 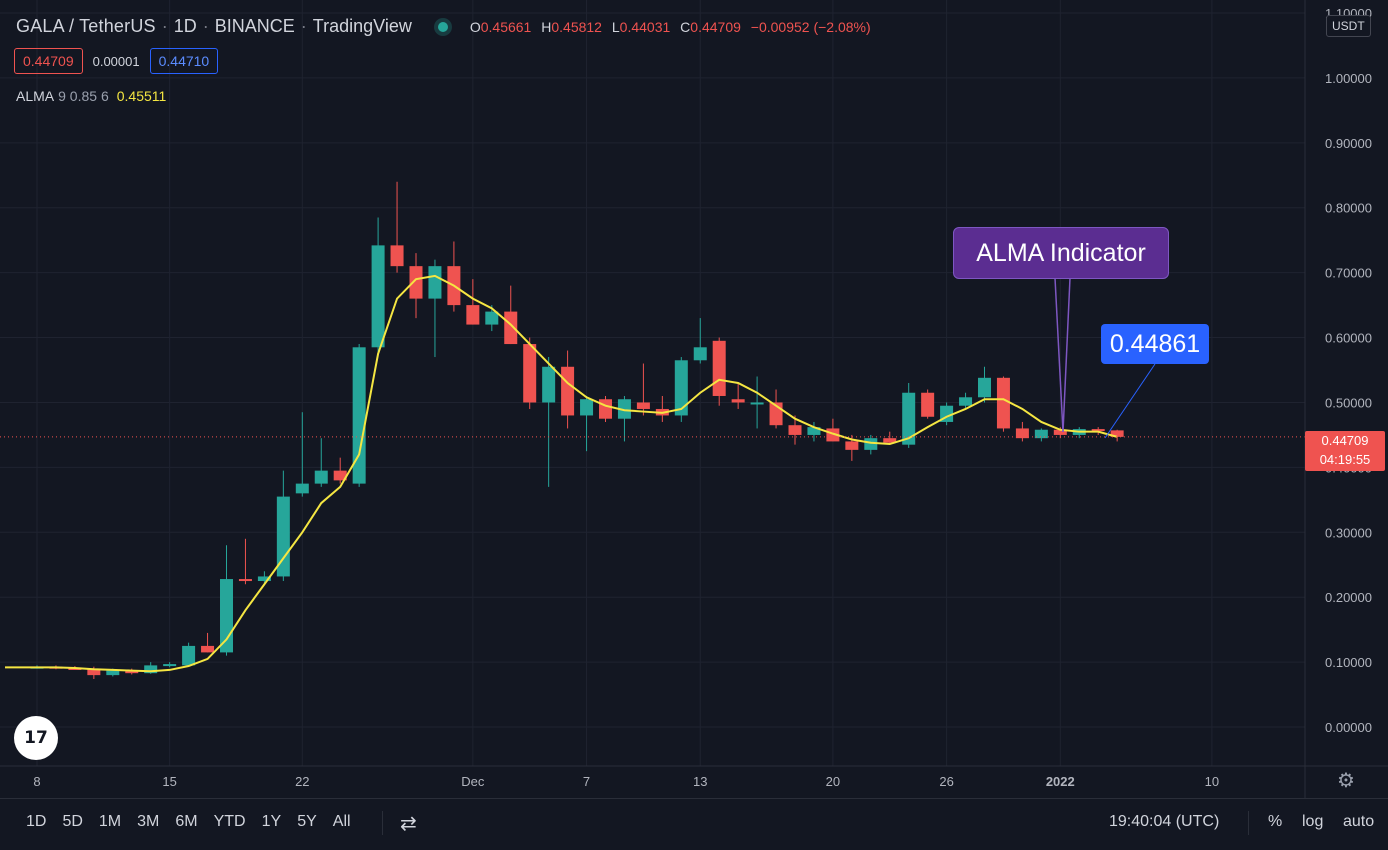 What do you see at coordinates (576, 26) in the screenshot?
I see `high-value: 0.45812` at bounding box center [576, 26].